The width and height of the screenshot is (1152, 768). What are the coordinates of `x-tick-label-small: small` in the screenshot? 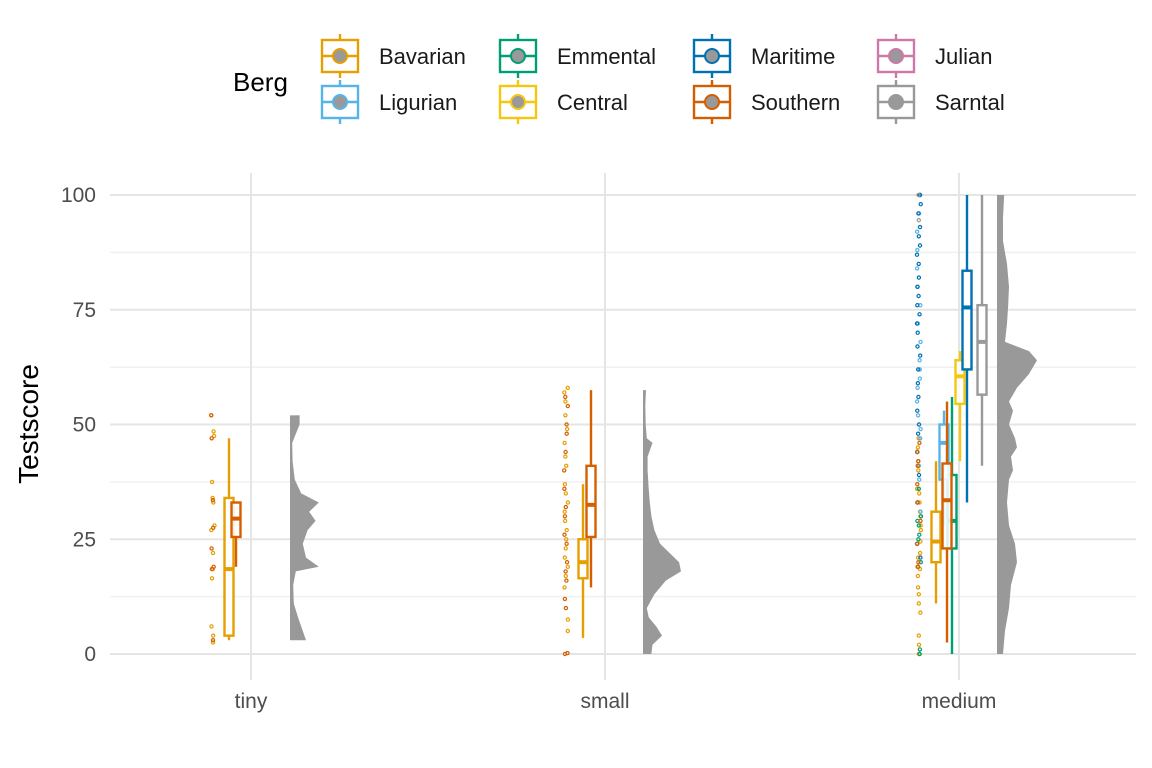 It's located at (604, 701).